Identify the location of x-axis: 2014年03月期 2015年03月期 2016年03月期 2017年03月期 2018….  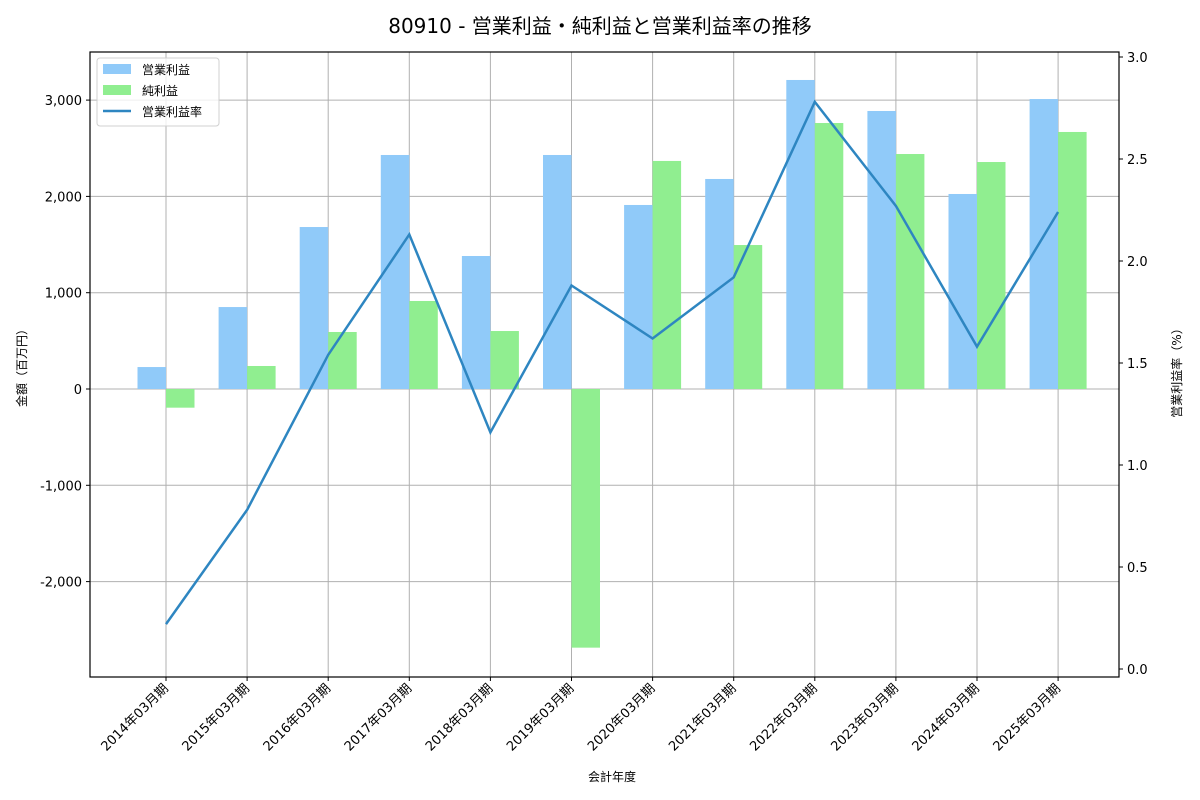
(581, 716).